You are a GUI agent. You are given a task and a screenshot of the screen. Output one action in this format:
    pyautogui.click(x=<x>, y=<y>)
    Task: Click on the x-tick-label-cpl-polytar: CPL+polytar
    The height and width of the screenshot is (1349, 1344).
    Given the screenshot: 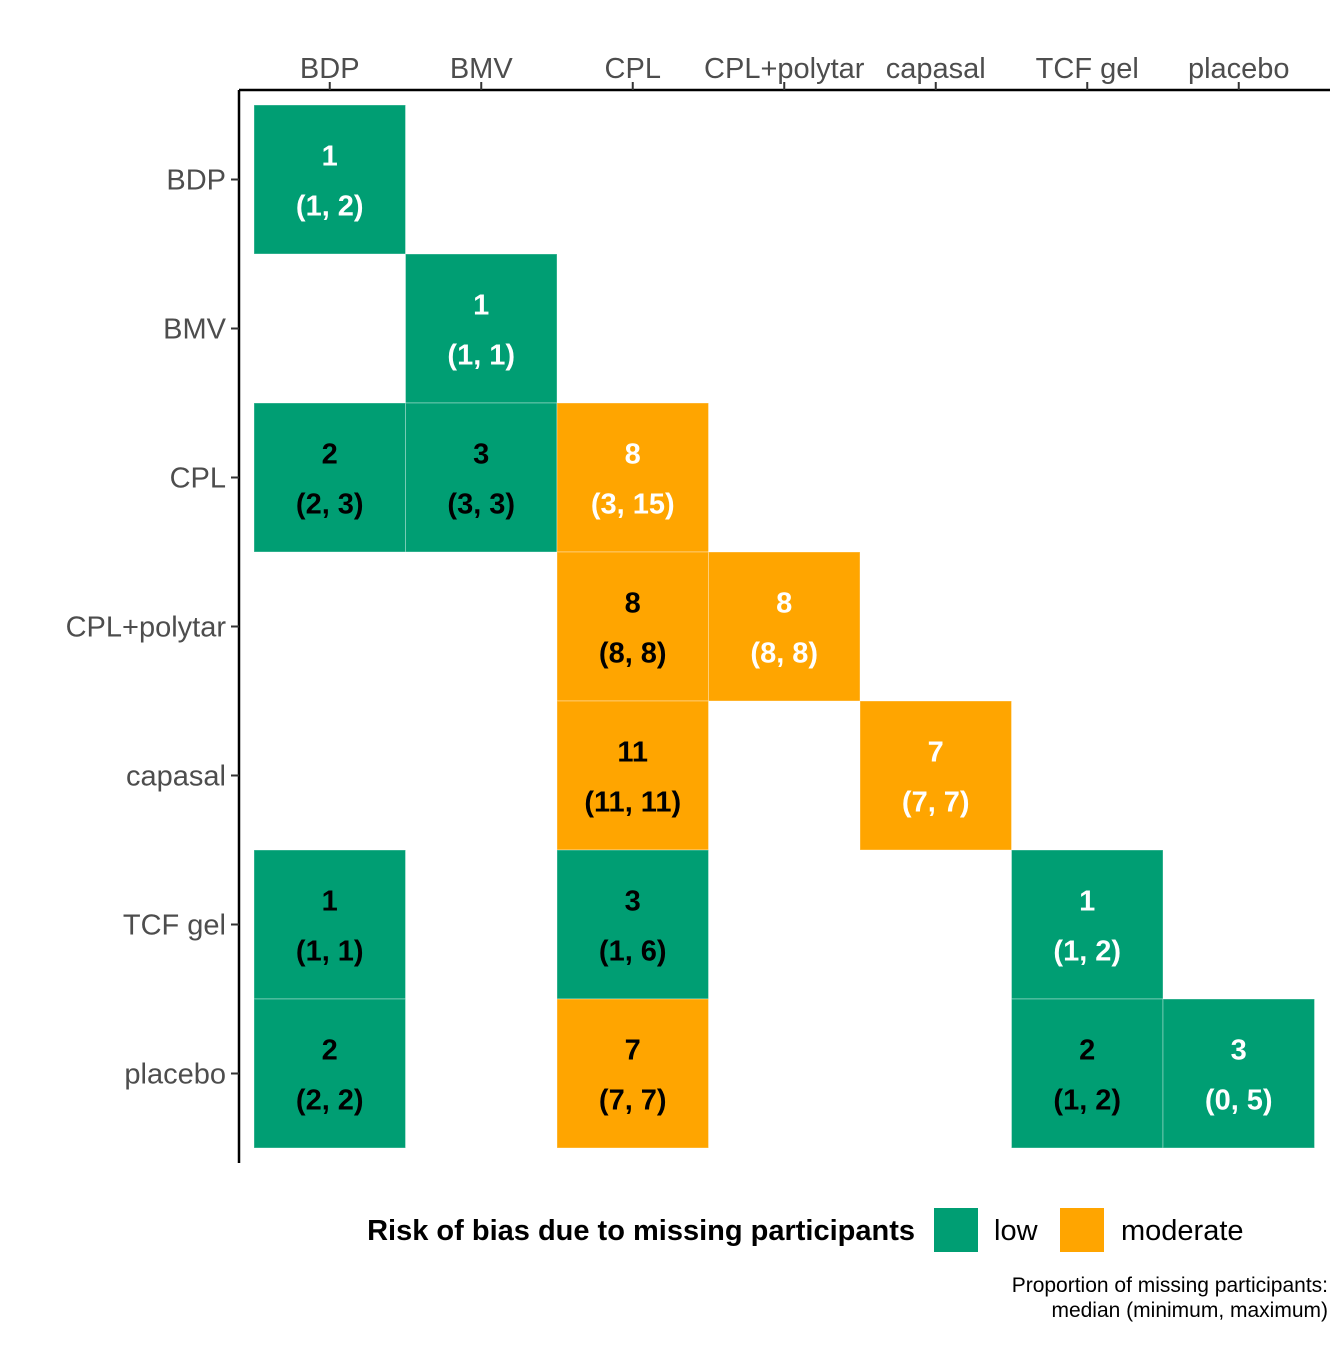 What is the action you would take?
    pyautogui.click(x=784, y=69)
    